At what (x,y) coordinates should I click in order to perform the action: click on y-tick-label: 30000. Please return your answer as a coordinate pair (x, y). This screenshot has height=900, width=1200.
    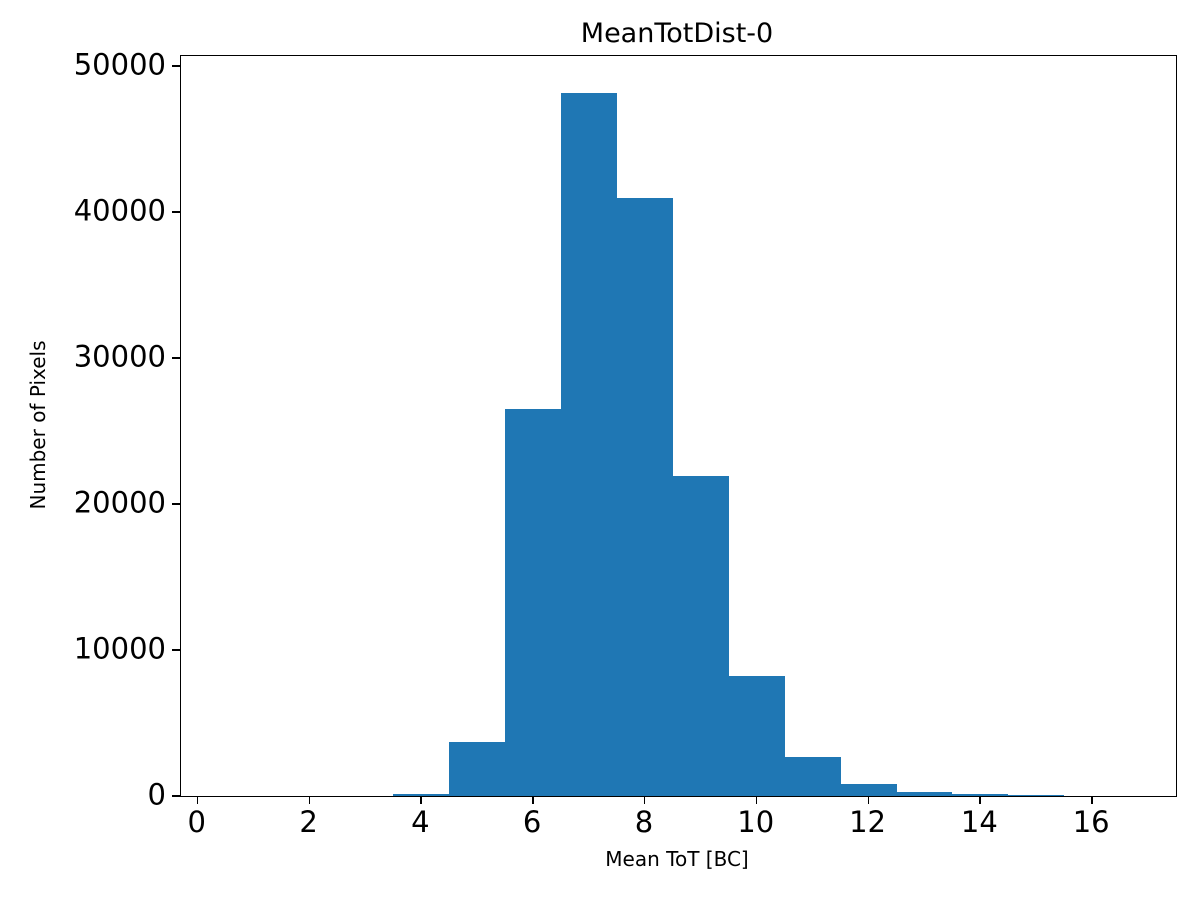
    Looking at the image, I should click on (119, 356).